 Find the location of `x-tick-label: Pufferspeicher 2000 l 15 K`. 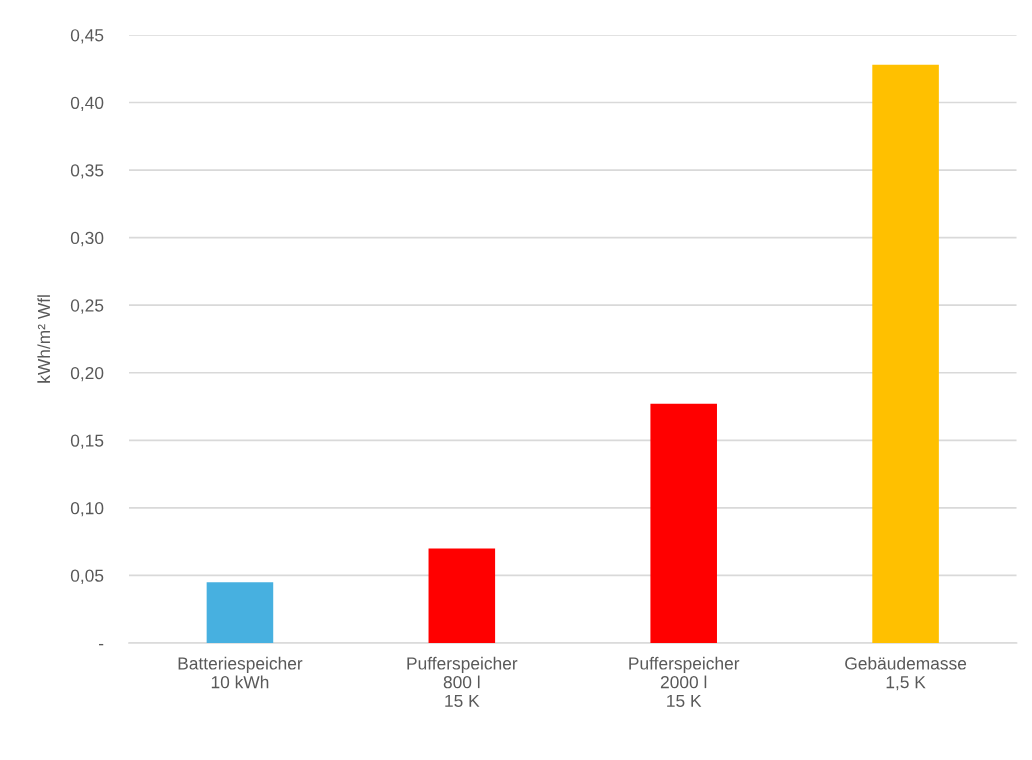

x-tick-label: Pufferspeicher 2000 l 15 K is located at coordinates (684, 681).